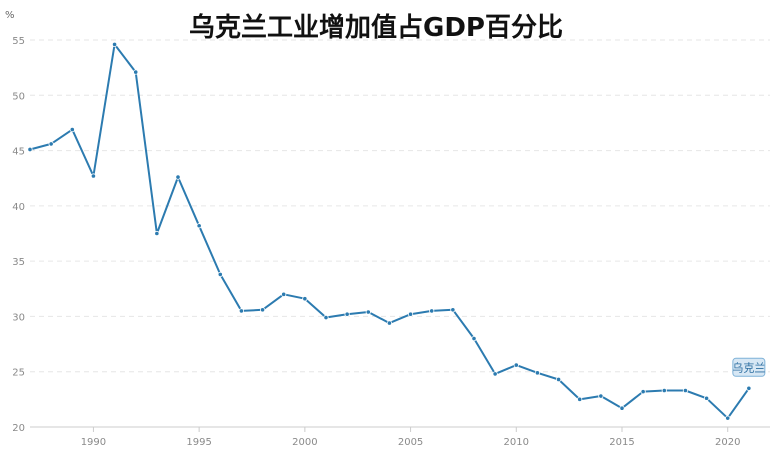  I want to click on x-tick-label: 2020, so click(727, 442).